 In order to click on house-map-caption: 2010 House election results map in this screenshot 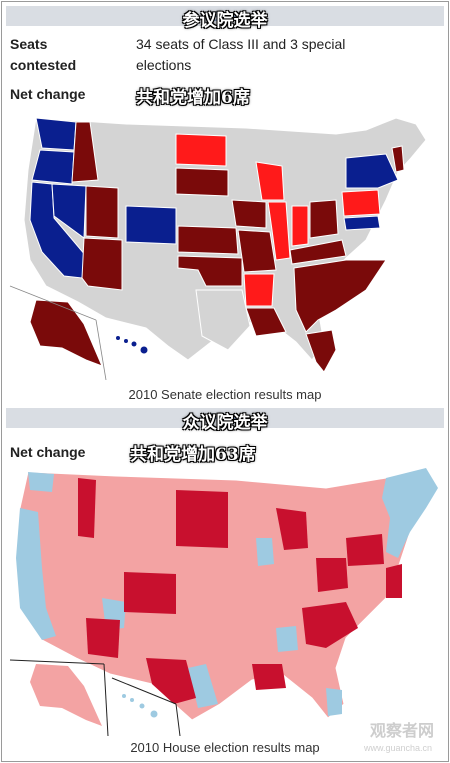, I will do `click(225, 747)`.